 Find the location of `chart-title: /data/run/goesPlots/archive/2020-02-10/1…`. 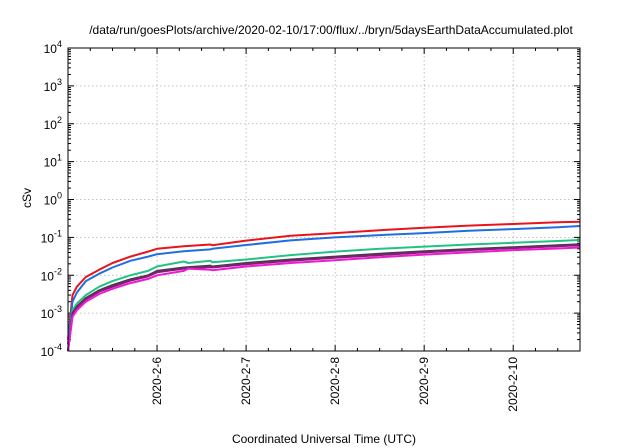

chart-title: /data/run/goesPlots/archive/2020-02-10/1… is located at coordinates (331, 30).